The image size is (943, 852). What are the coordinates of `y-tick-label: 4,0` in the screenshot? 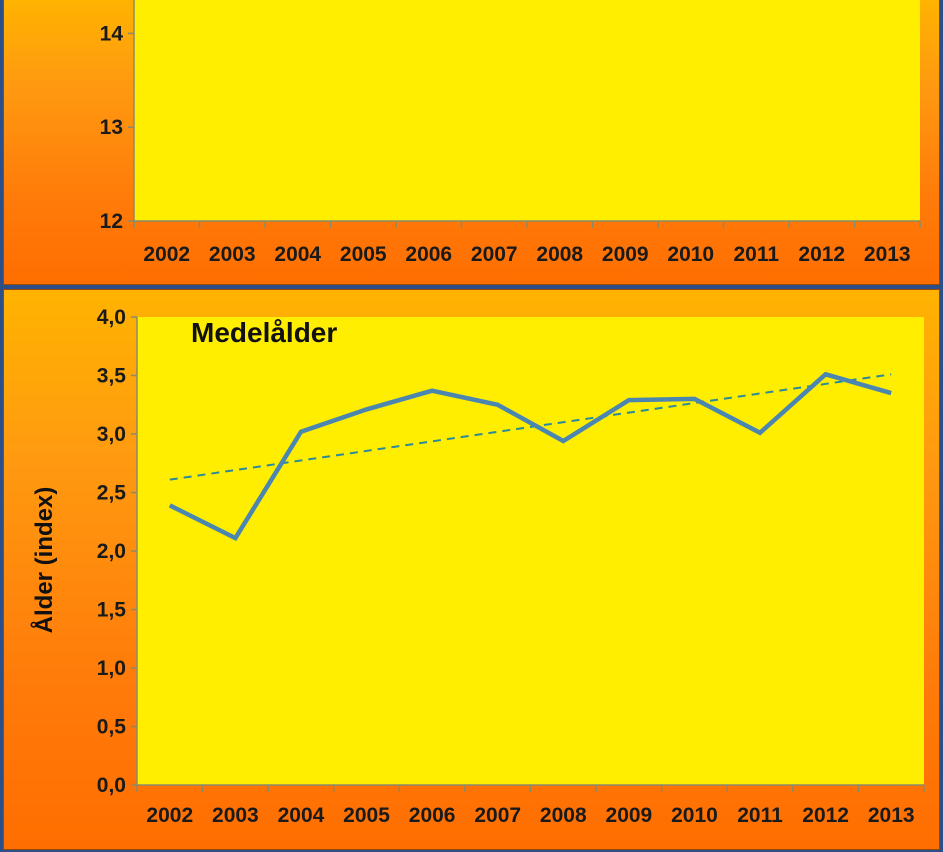 It's located at (111, 317).